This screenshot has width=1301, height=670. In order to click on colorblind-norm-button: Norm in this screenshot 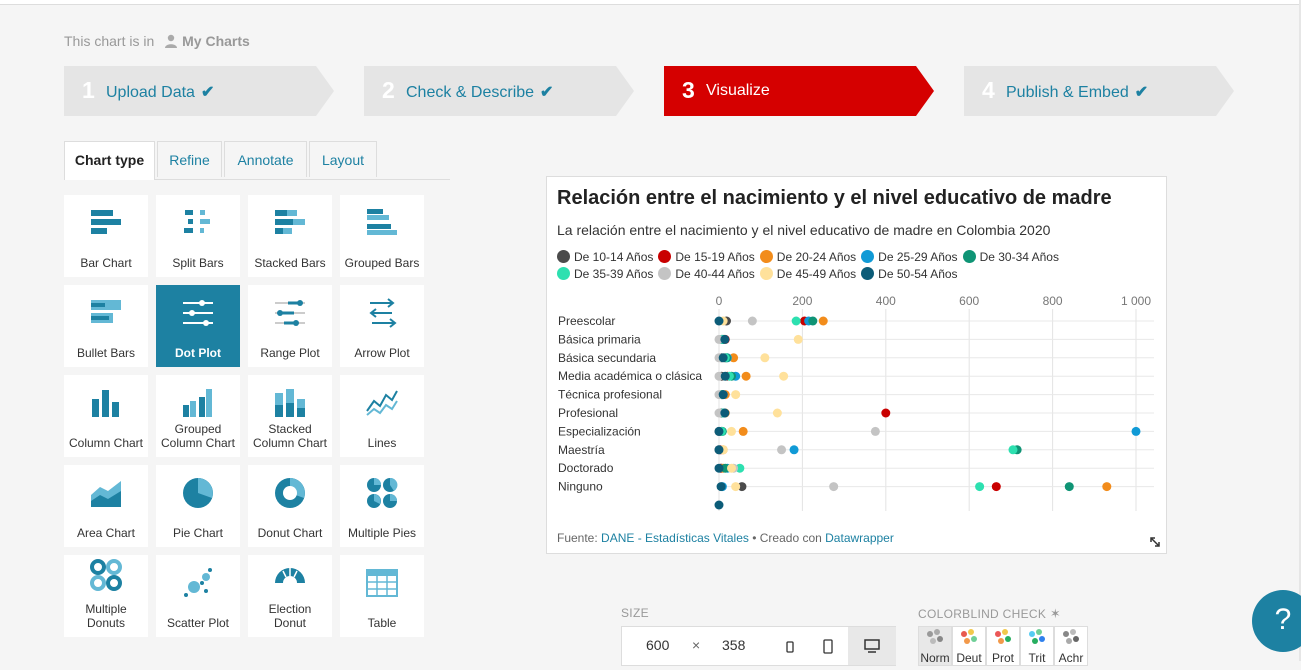, I will do `click(935, 646)`.